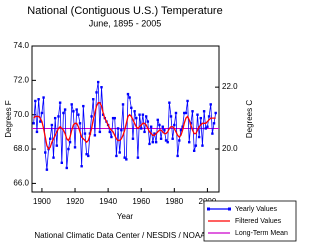  I want to click on x-tick-label: 1960, so click(141, 201).